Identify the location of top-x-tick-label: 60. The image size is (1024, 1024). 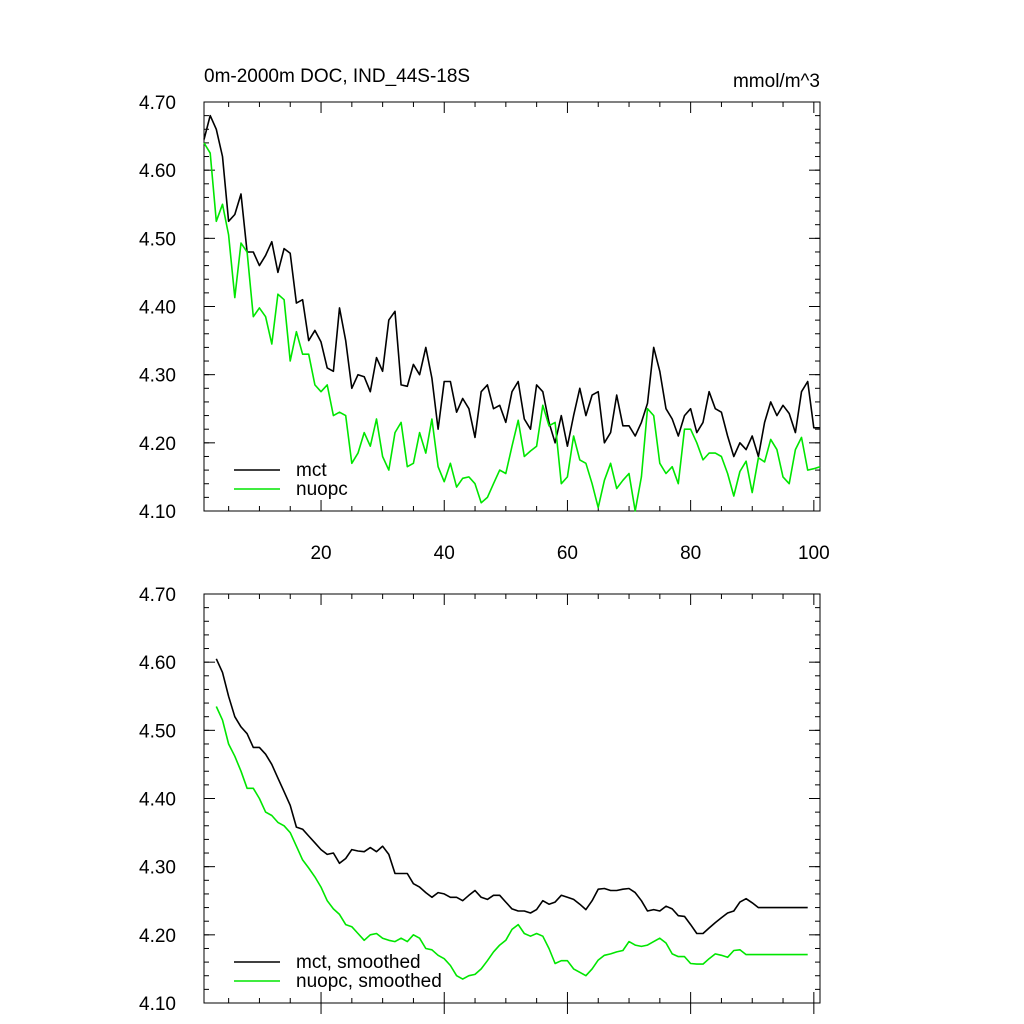
(567, 553).